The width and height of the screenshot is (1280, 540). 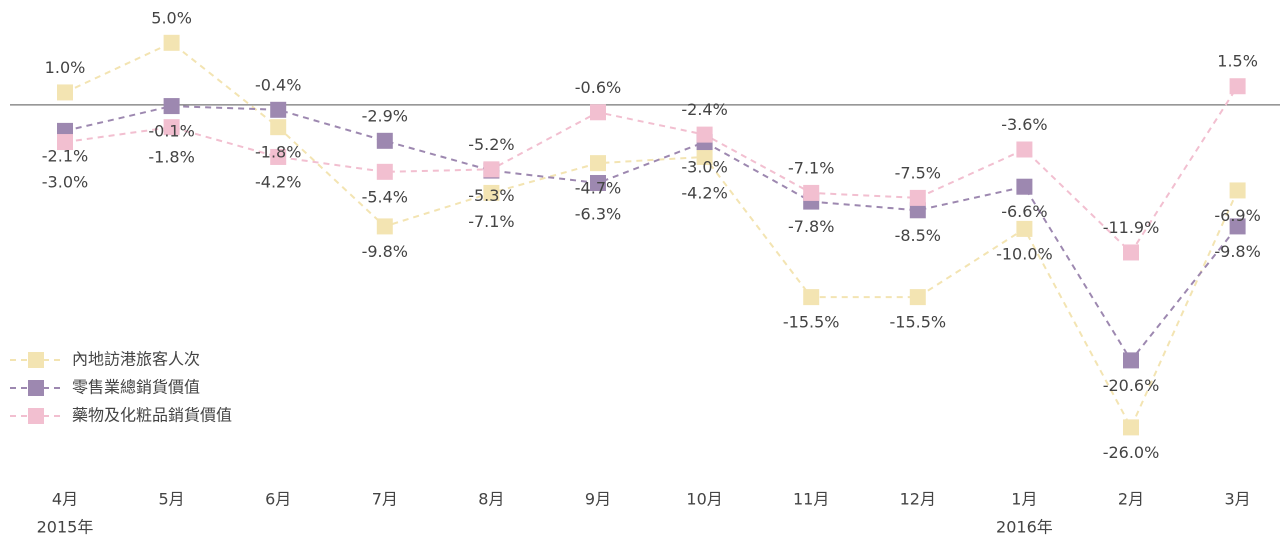 I want to click on x-tick-label: 1月, so click(x=1024, y=499).